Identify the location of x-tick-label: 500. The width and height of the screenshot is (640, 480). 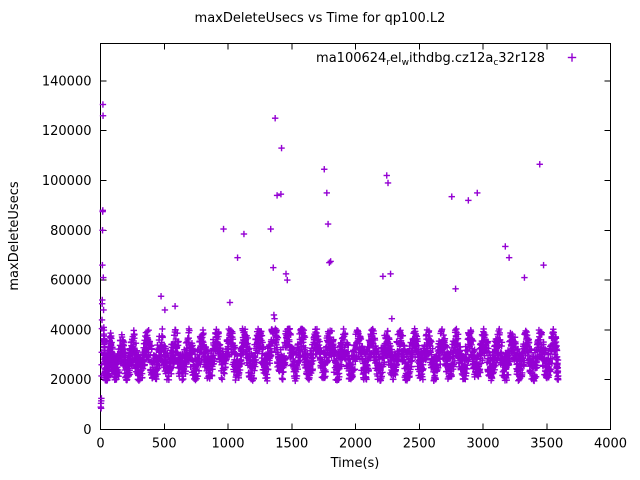
(164, 444).